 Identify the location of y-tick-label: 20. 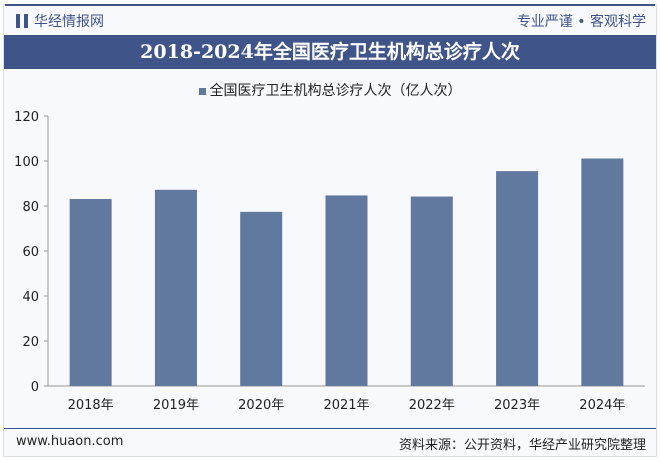
(30, 342).